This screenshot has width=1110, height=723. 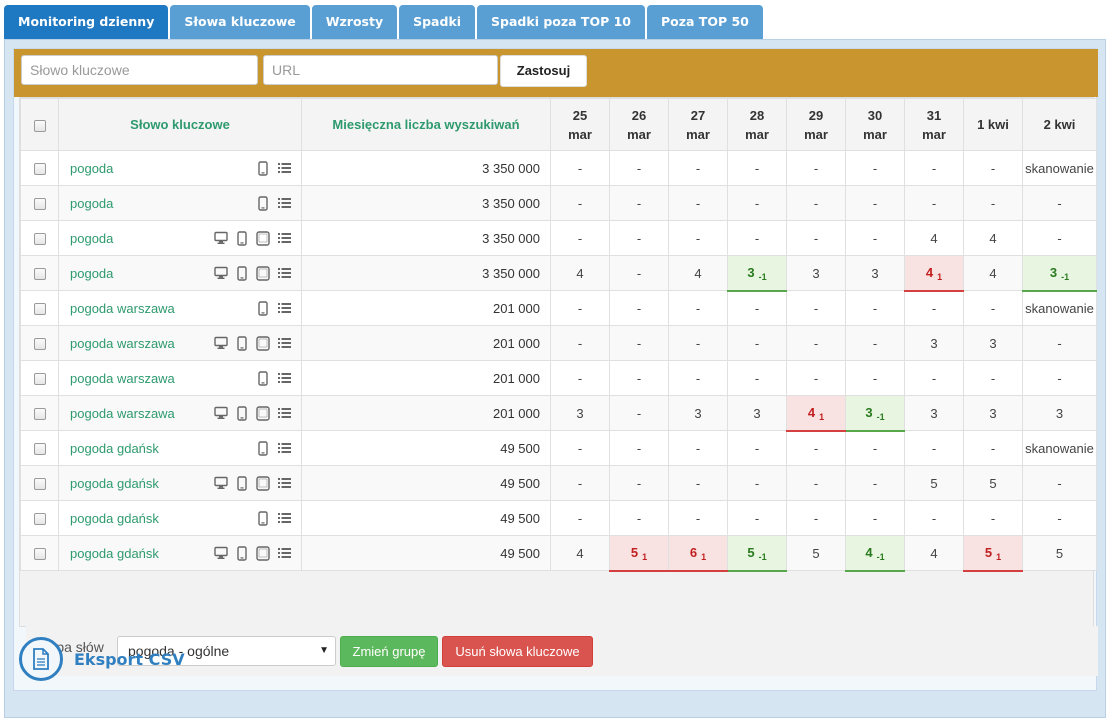 I want to click on volume-column-header: Miesięczna liczba wyszukiwań, so click(x=426, y=124).